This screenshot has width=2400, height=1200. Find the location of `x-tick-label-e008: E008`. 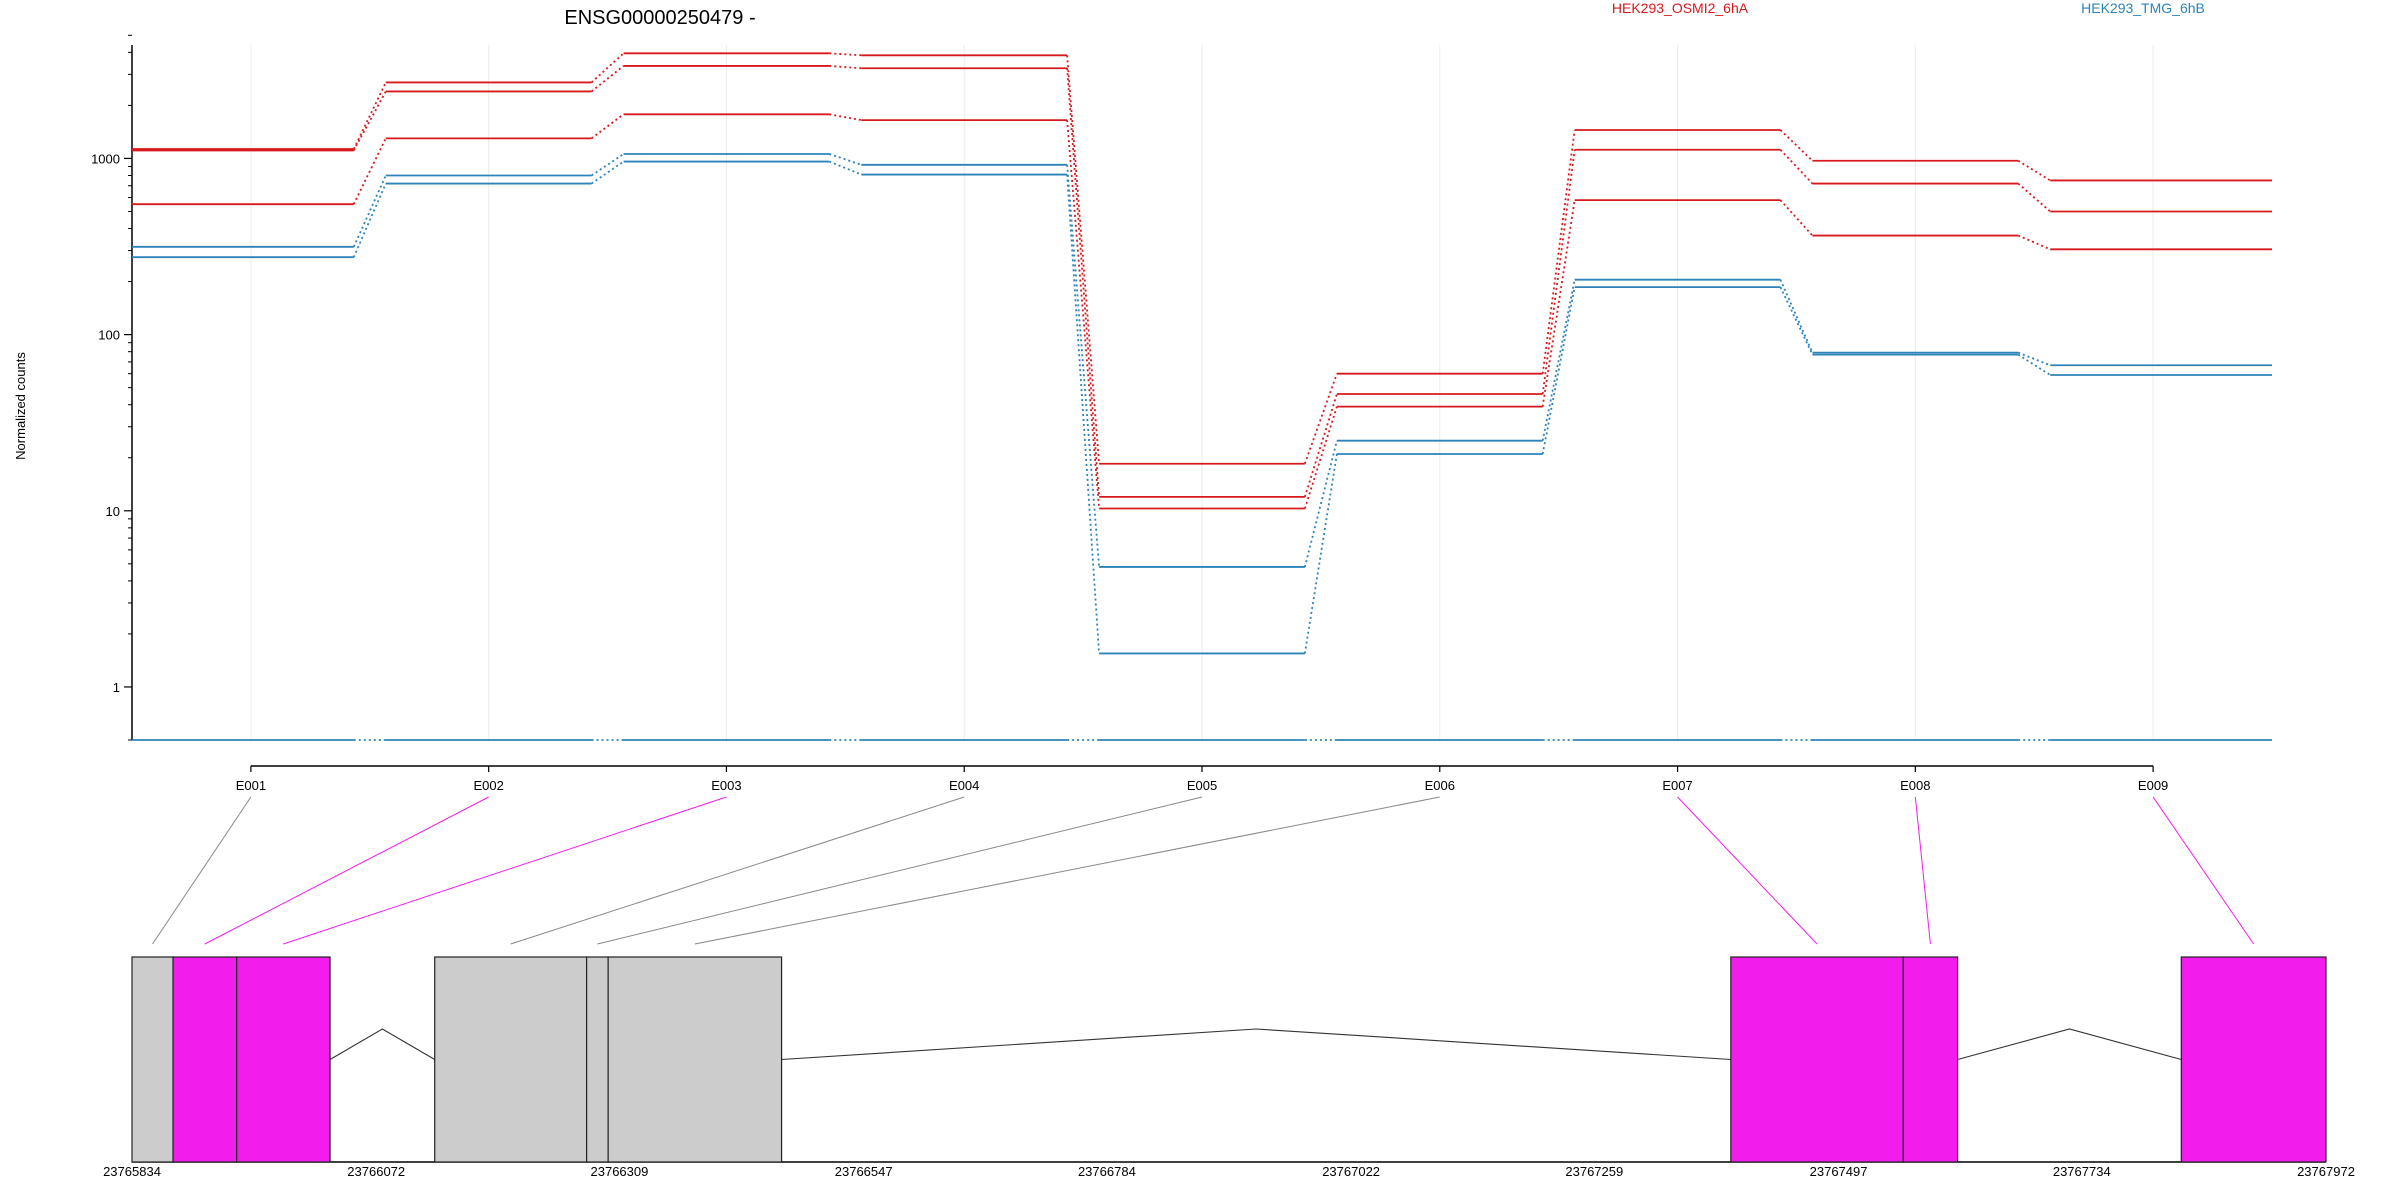

x-tick-label-e008: E008 is located at coordinates (1915, 785).